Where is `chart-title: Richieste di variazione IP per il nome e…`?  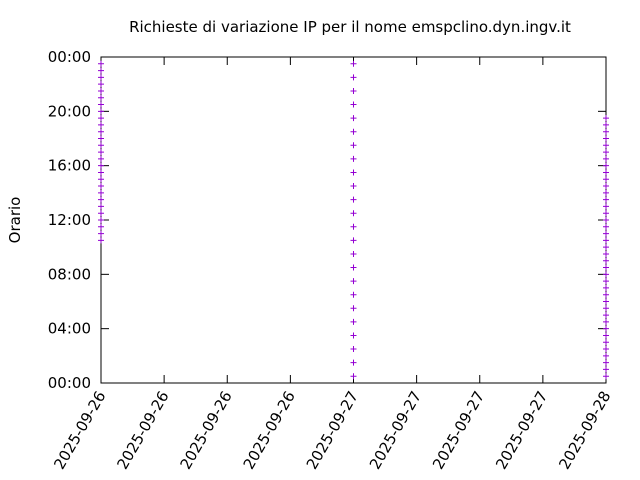
chart-title: Richieste di variazione IP per il nome e… is located at coordinates (350, 27).